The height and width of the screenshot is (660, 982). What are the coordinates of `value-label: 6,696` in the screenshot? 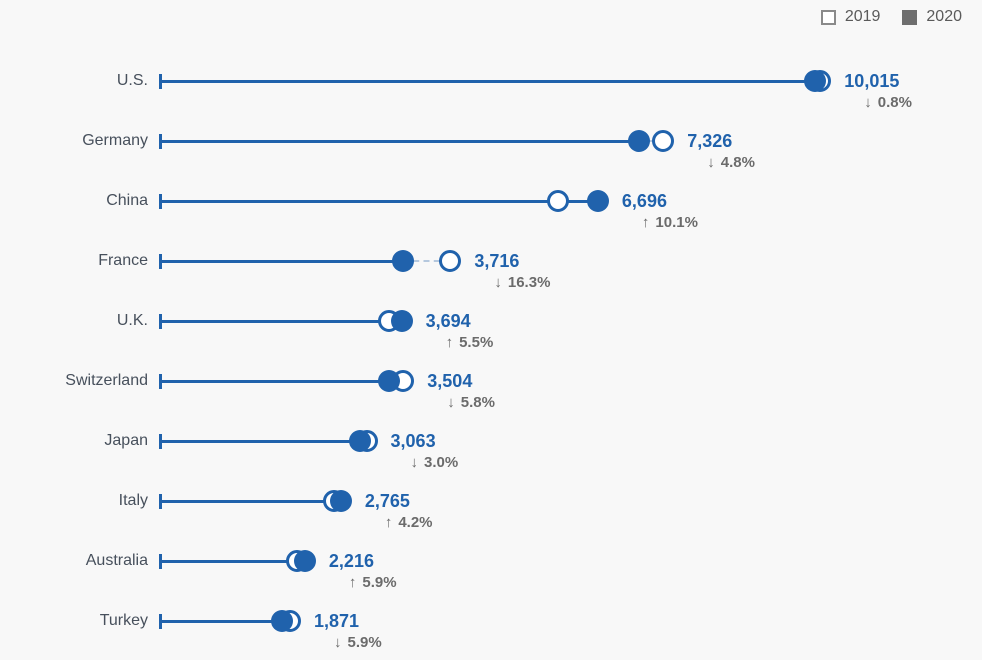 It's located at (644, 201).